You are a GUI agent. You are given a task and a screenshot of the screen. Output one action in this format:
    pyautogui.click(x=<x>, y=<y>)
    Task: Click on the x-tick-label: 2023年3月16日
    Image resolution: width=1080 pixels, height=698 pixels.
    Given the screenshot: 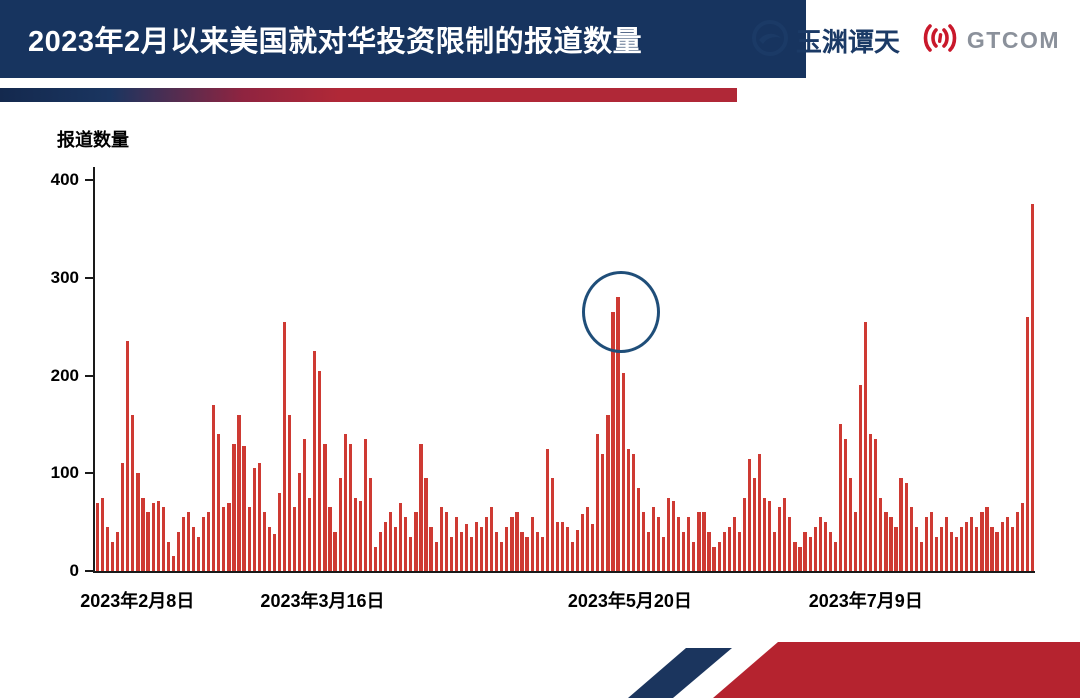 What is the action you would take?
    pyautogui.click(x=322, y=601)
    